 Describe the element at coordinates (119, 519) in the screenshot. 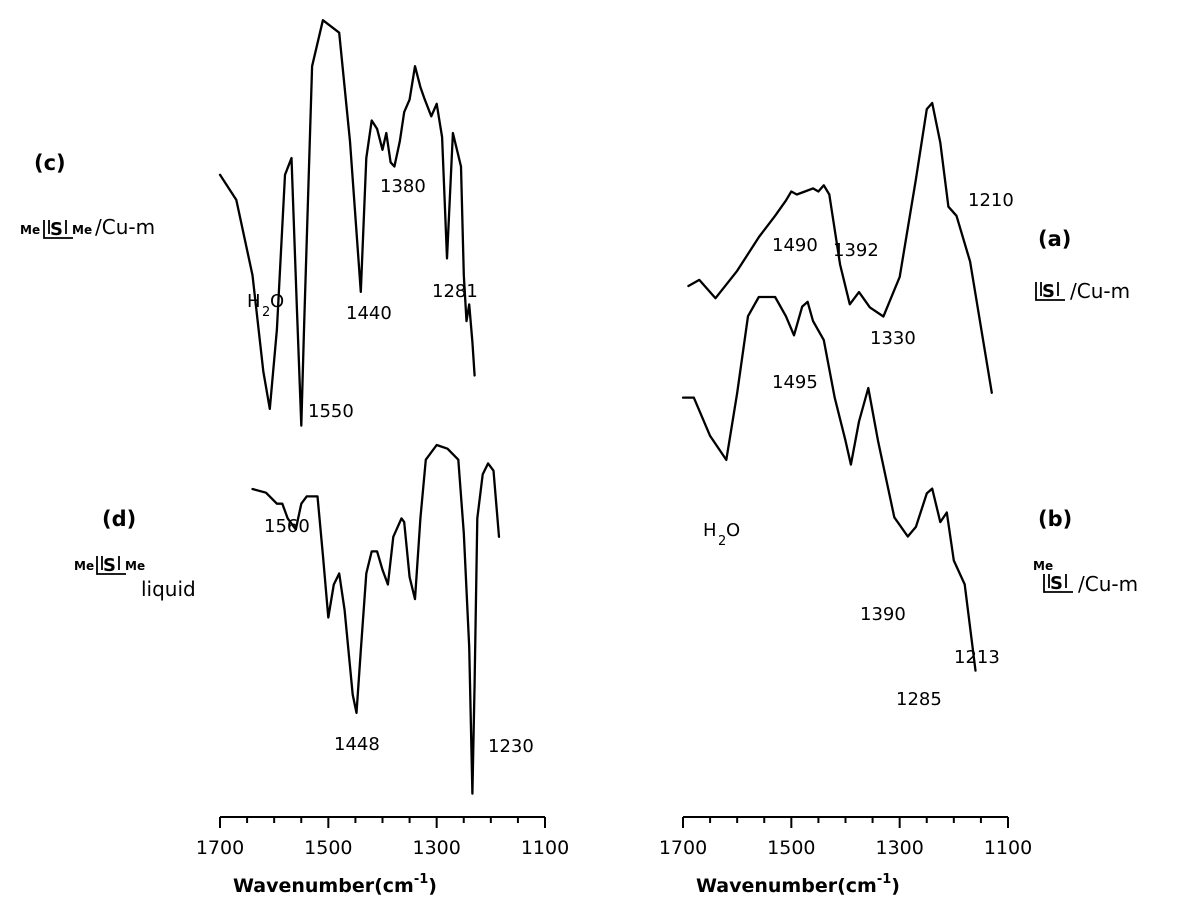

I see `panel-d-letter: (d)` at that location.